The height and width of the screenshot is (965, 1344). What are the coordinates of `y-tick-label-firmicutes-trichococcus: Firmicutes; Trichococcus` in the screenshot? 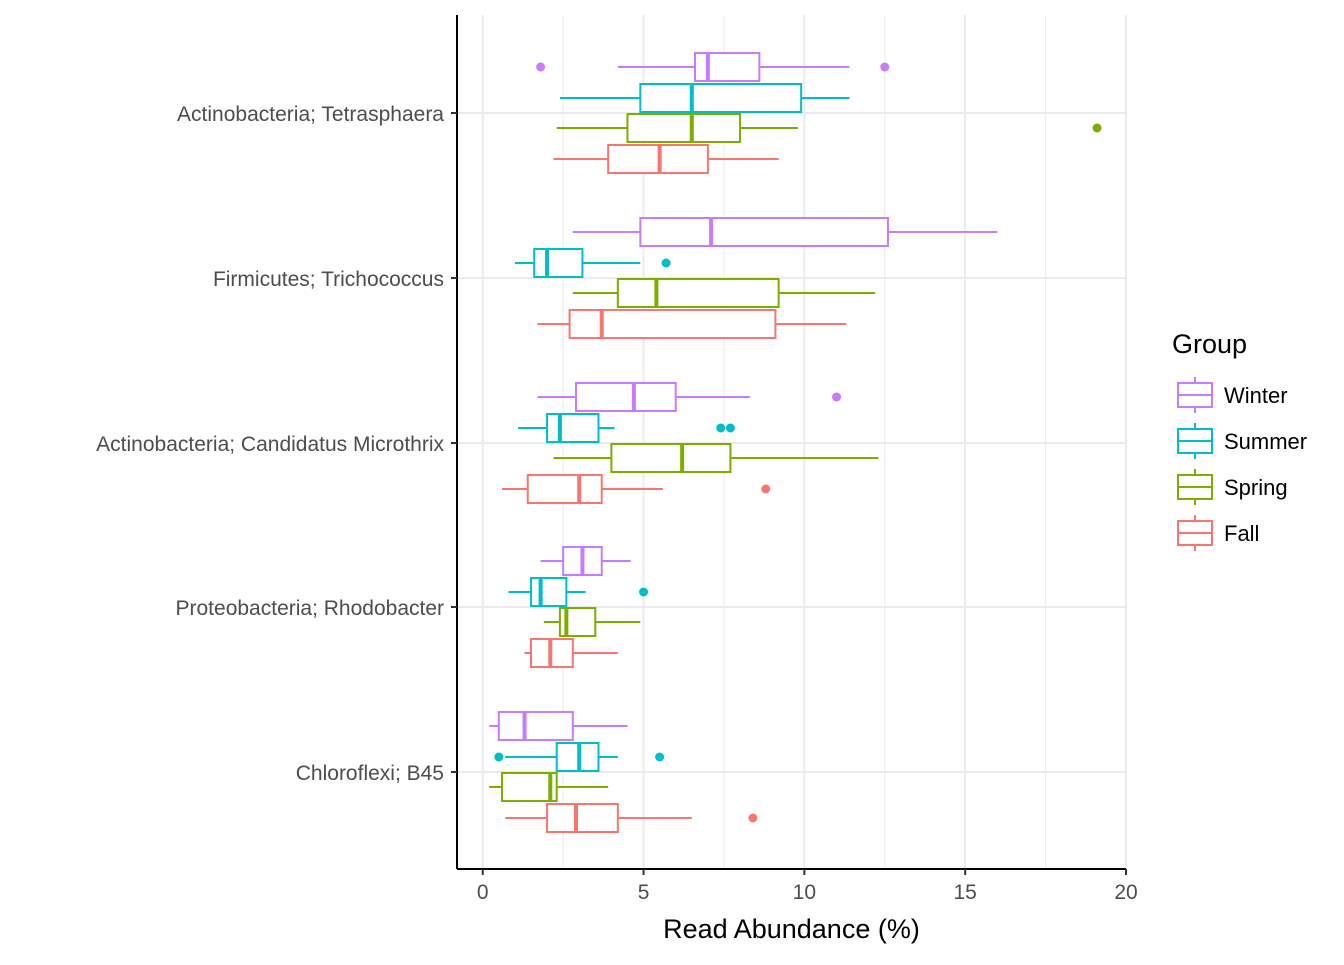 It's located at (328, 279).